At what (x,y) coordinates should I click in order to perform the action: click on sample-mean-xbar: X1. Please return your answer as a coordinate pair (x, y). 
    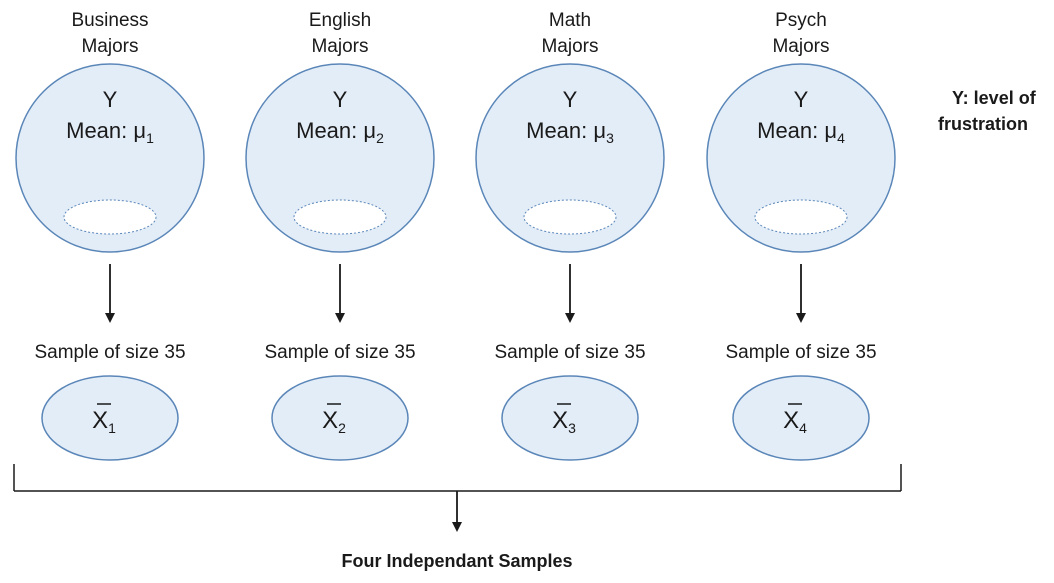
    Looking at the image, I should click on (104, 421).